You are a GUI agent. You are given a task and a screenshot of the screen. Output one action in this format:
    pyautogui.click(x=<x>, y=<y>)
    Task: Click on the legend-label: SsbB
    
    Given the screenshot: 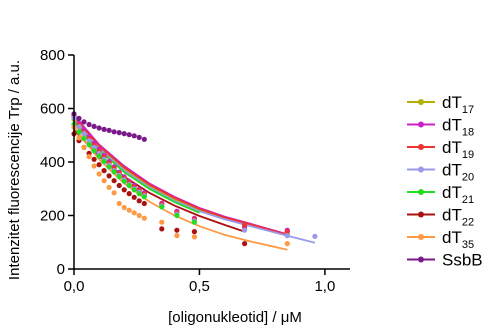 What is the action you would take?
    pyautogui.click(x=462, y=260)
    